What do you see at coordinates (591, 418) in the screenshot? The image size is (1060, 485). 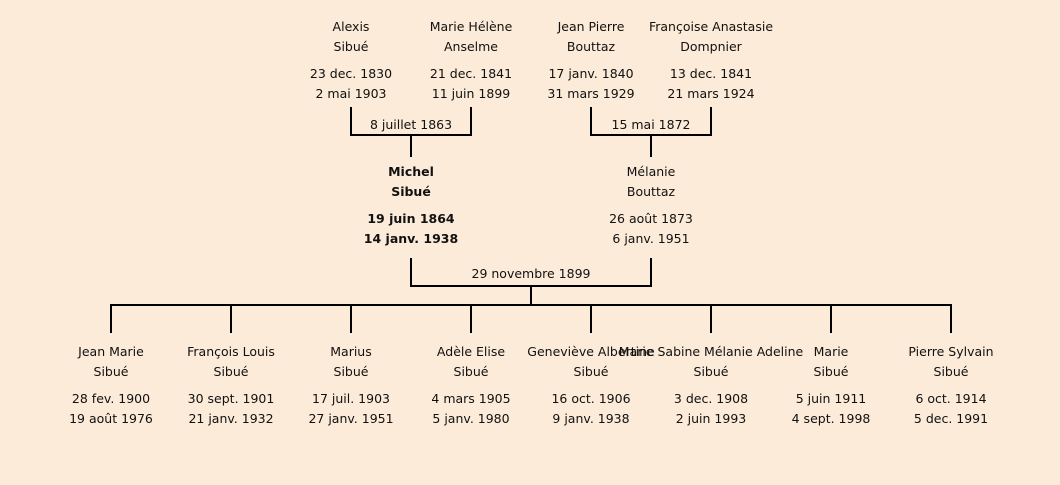 I see `death-date: 9 janv. 1938` at bounding box center [591, 418].